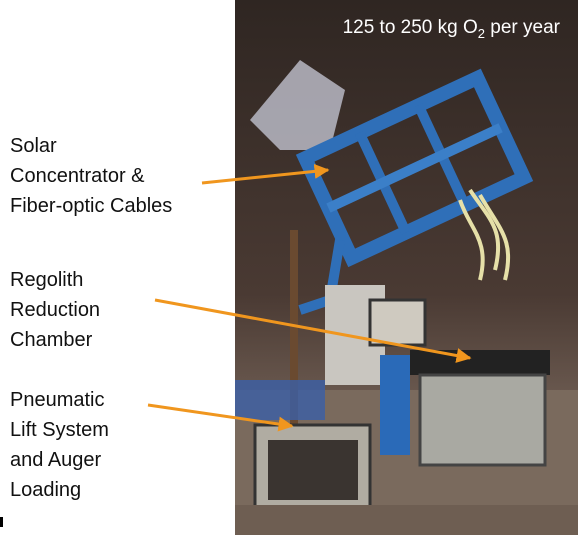  Describe the element at coordinates (46, 280) in the screenshot. I see `label-line: Regolith` at that location.